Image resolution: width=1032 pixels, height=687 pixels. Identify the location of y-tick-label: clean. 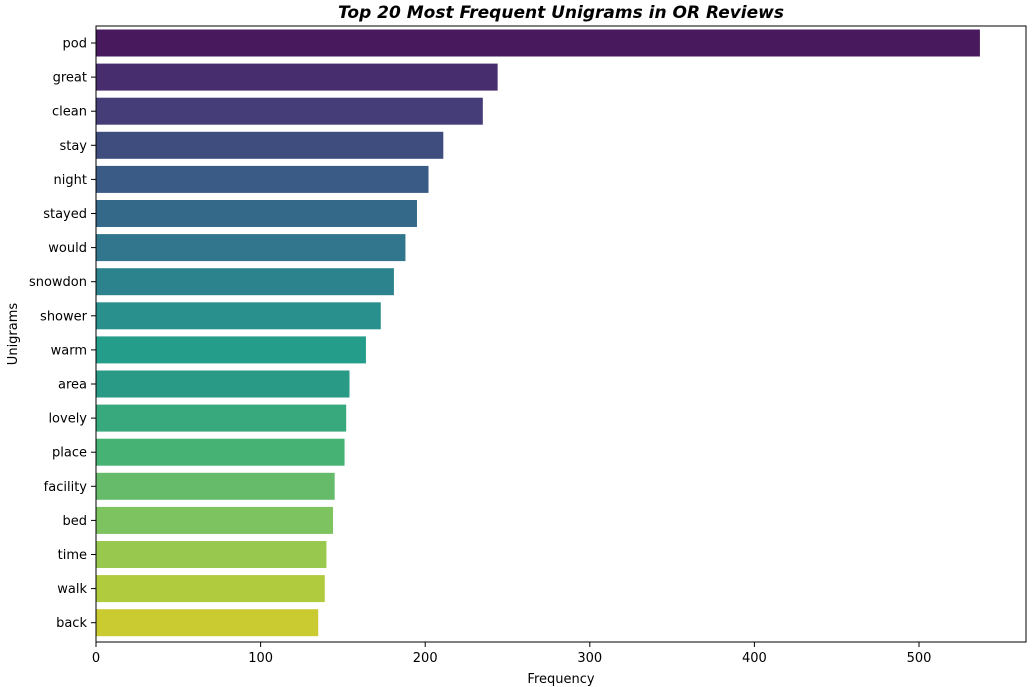
(69, 112).